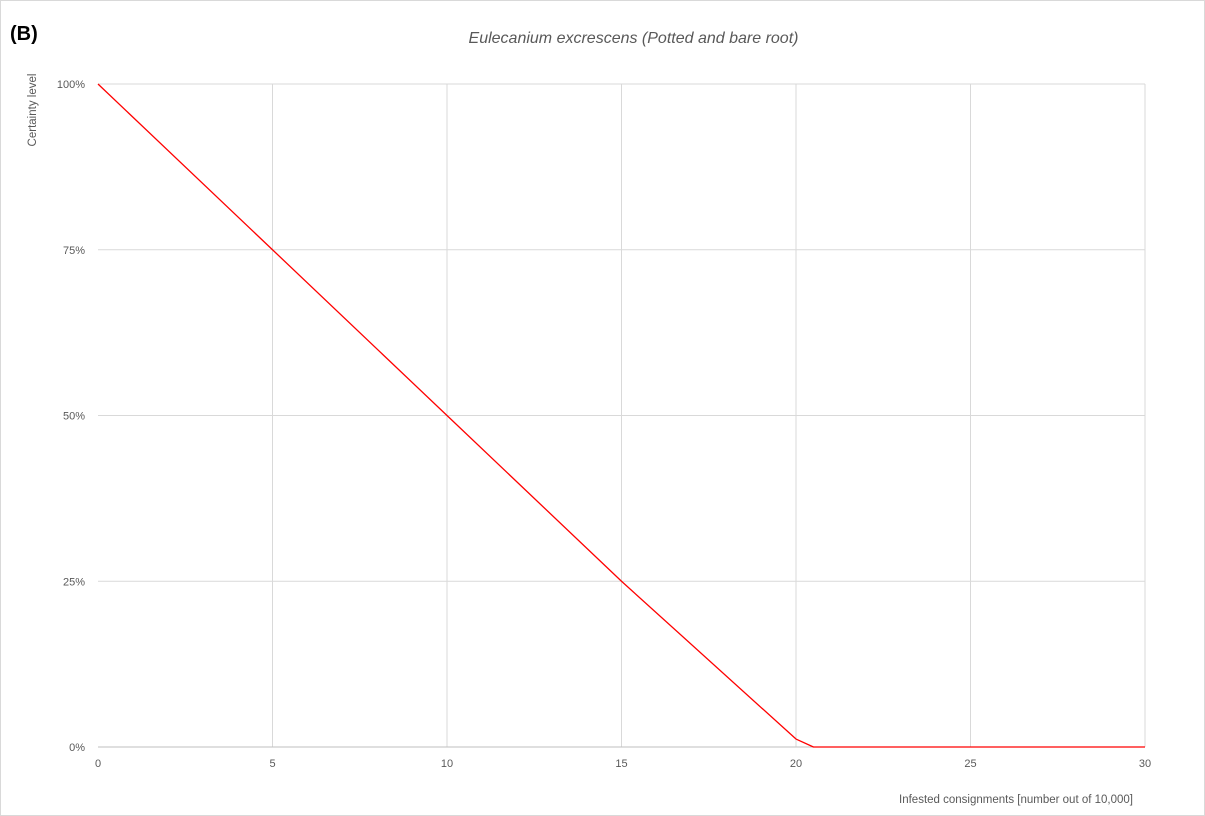 The width and height of the screenshot is (1205, 816). Describe the element at coordinates (74, 417) in the screenshot. I see `y-tick-label: 50%` at that location.